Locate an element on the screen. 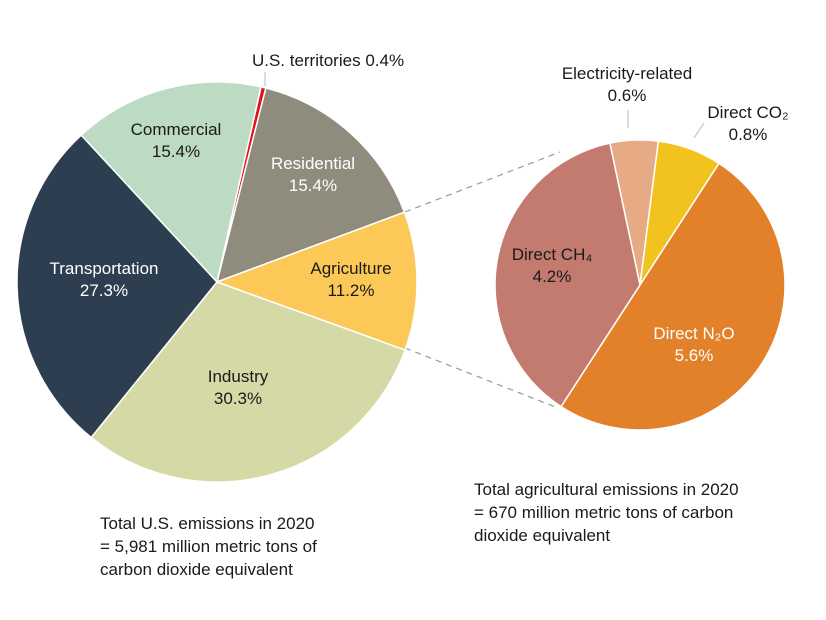 This screenshot has height=620, width=826. label-us-territories: U.S. territories 0.4% is located at coordinates (328, 60).